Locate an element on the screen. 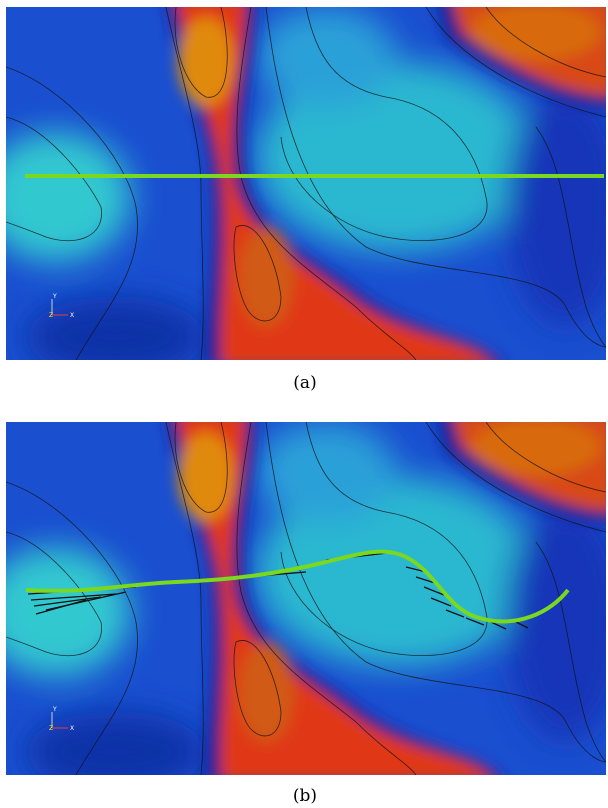  caption-a: (a) is located at coordinates (304, 383).